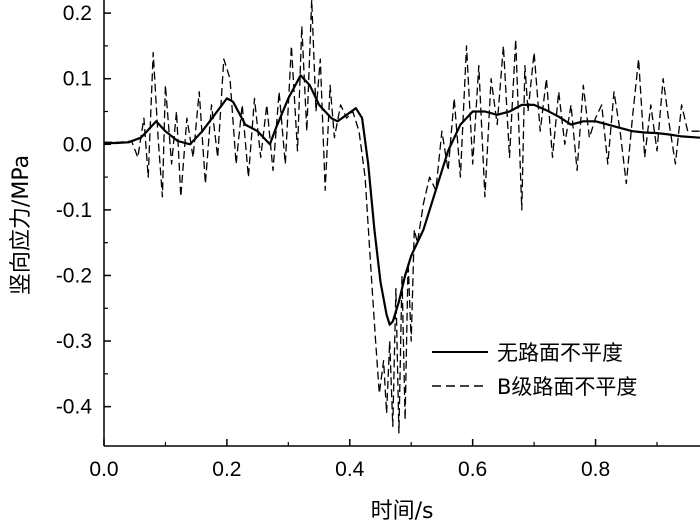 This screenshot has height=524, width=700. Describe the element at coordinates (402, 511) in the screenshot. I see `x-axis-title: 时间/s` at that location.